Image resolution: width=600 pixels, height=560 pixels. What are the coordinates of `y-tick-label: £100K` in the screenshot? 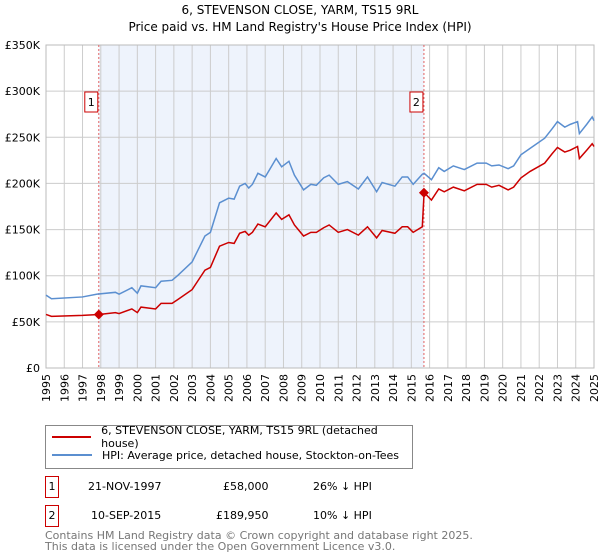 It's located at (23, 276).